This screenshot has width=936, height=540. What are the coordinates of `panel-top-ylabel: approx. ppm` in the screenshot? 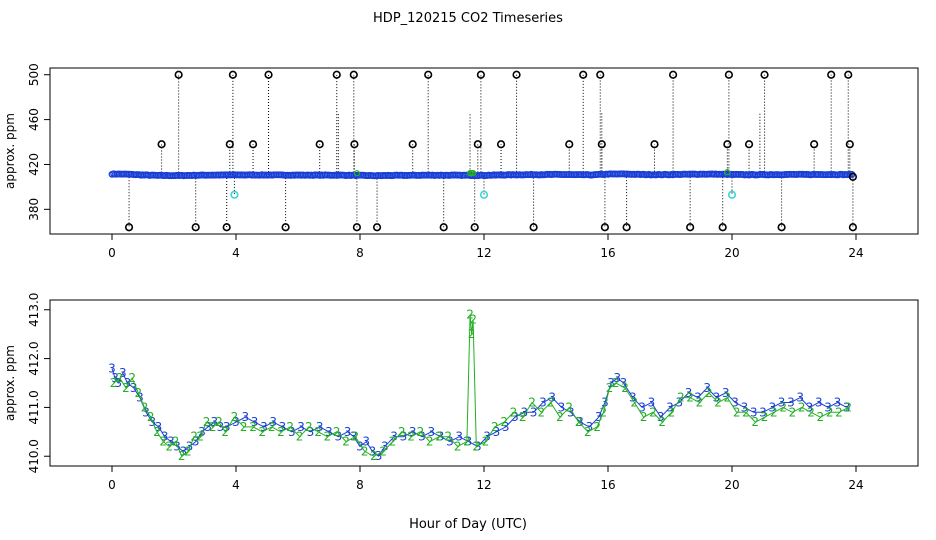 It's located at (10, 151).